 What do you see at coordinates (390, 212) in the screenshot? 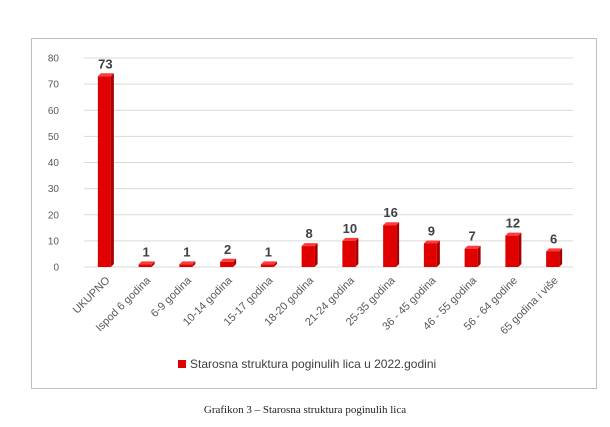
I see `data-label: 16` at bounding box center [390, 212].